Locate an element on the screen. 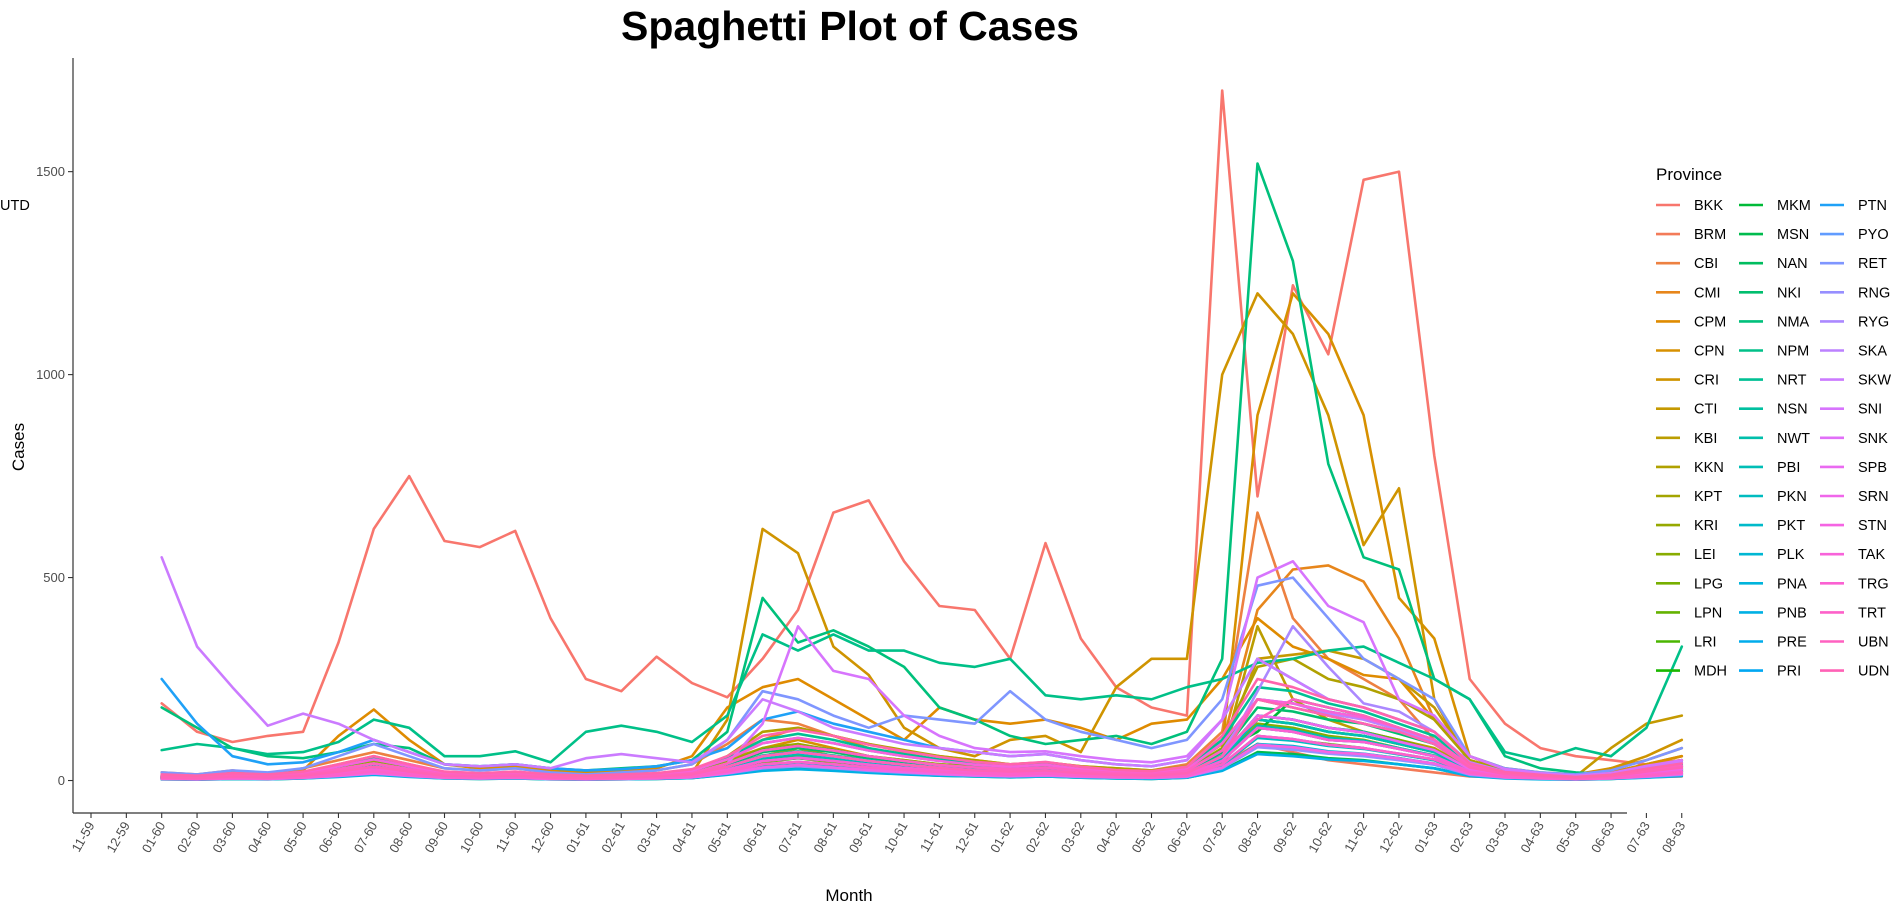 The width and height of the screenshot is (1902, 912). x-tick-label: 03-61 is located at coordinates (649, 837).